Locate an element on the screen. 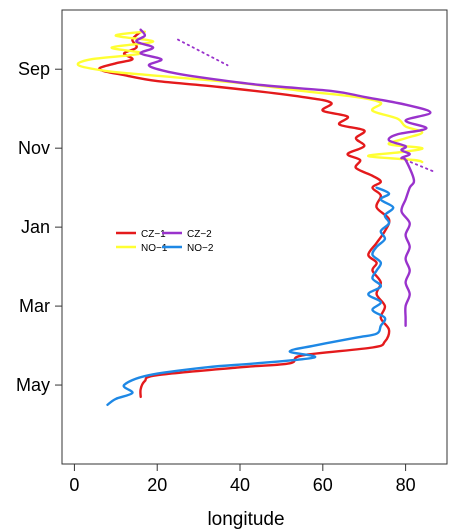 The height and width of the screenshot is (531, 456). y-axis: Sep Nov Jan Mar May is located at coordinates (39, 227).